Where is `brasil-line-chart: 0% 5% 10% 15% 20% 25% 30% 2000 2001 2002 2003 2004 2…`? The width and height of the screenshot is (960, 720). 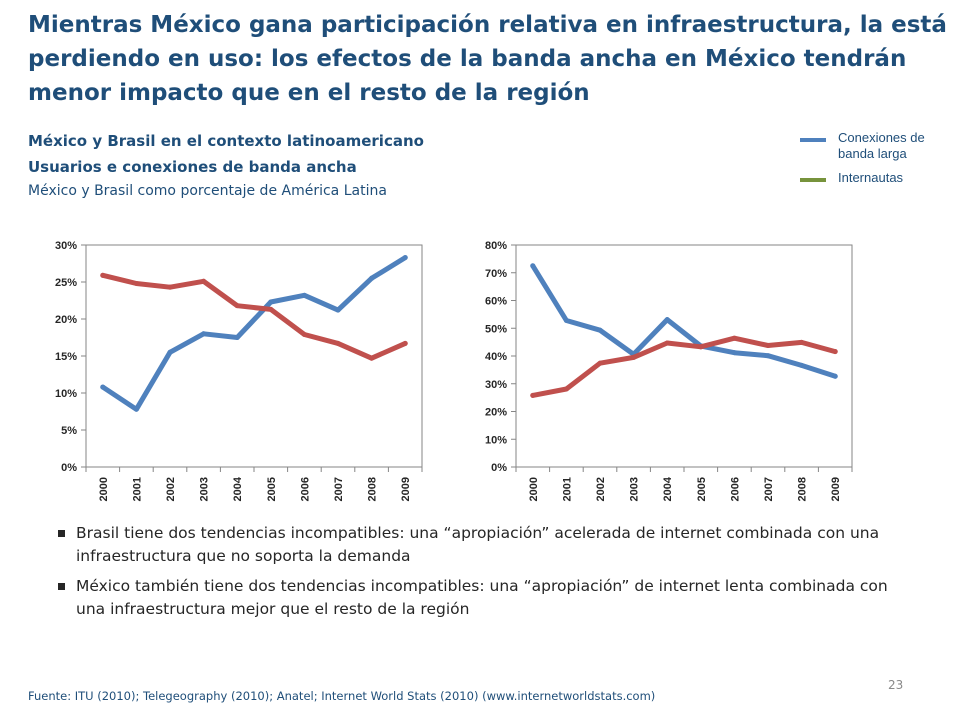 brasil-line-chart: 0% 5% 10% 15% 20% 25% 30% 2000 2001 2002 2003 2004 2… is located at coordinates (239, 370).